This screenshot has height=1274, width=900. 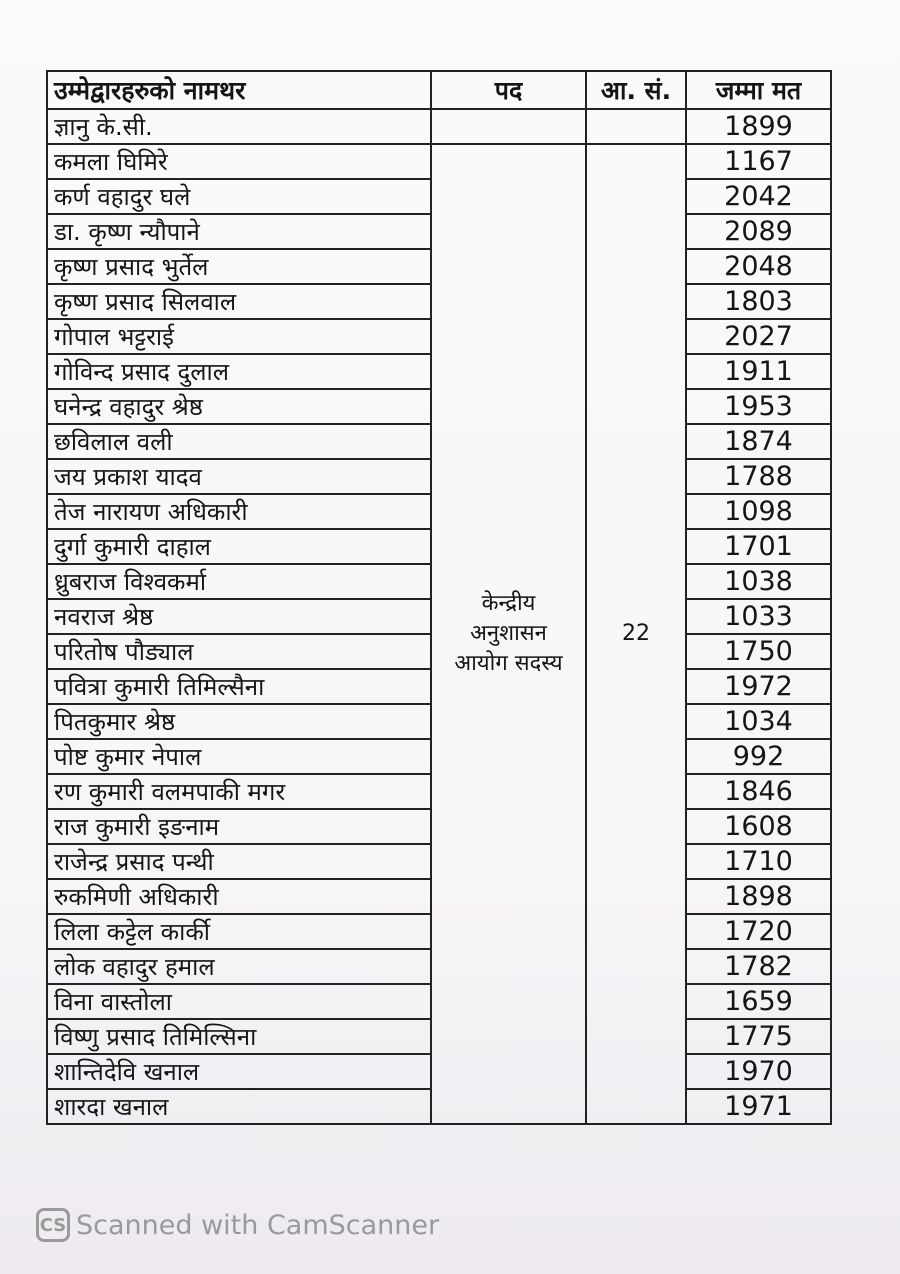 I want to click on vote-count: 1911, so click(x=758, y=371).